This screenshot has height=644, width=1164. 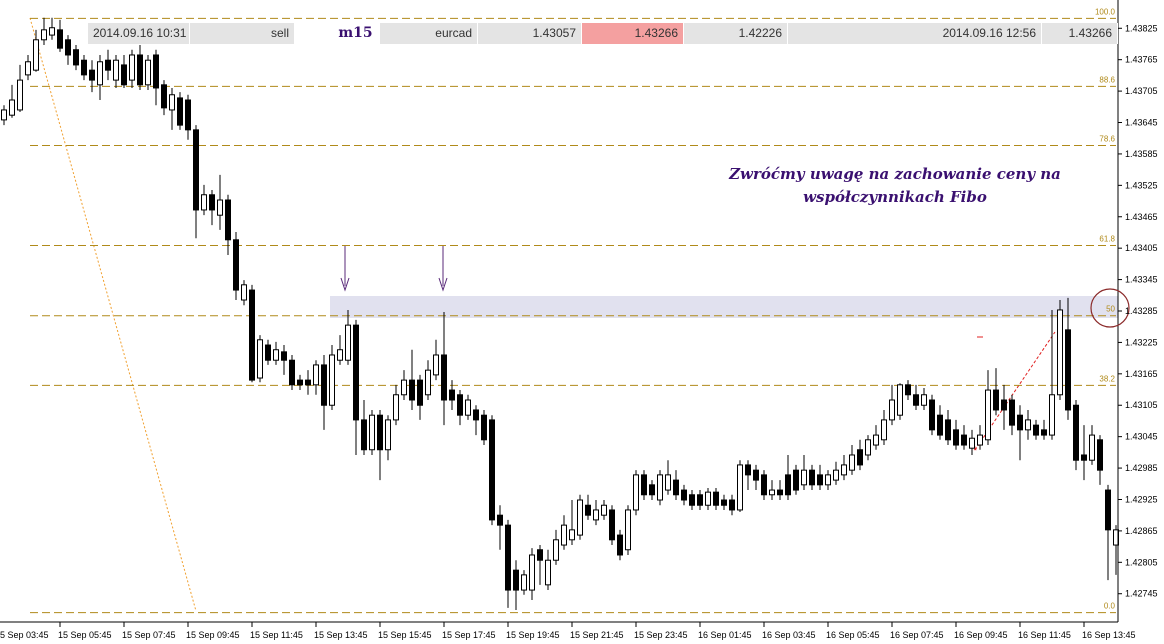 What do you see at coordinates (1107, 79) in the screenshot?
I see `fibo-label: 88.6` at bounding box center [1107, 79].